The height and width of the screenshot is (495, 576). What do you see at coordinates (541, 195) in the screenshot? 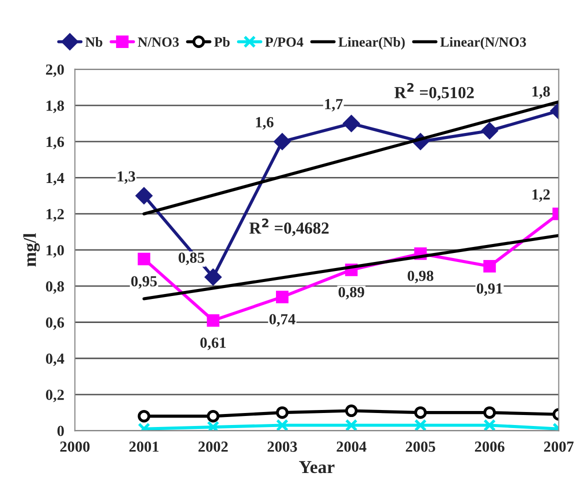
I see `data-label: 1,2` at bounding box center [541, 195].